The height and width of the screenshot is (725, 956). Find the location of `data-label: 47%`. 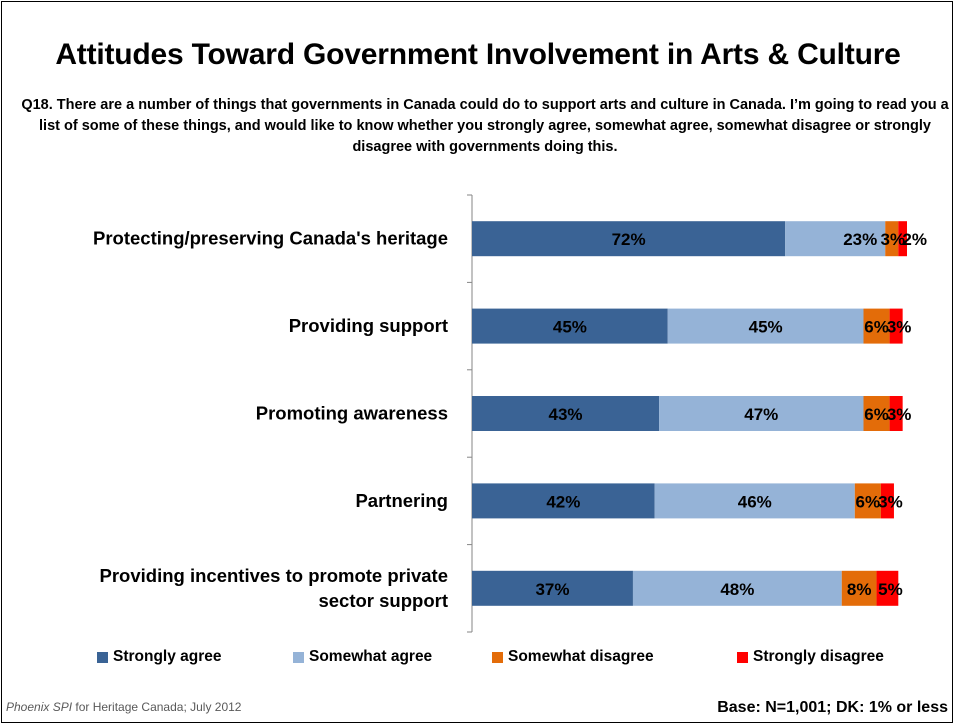

data-label: 47% is located at coordinates (761, 414).